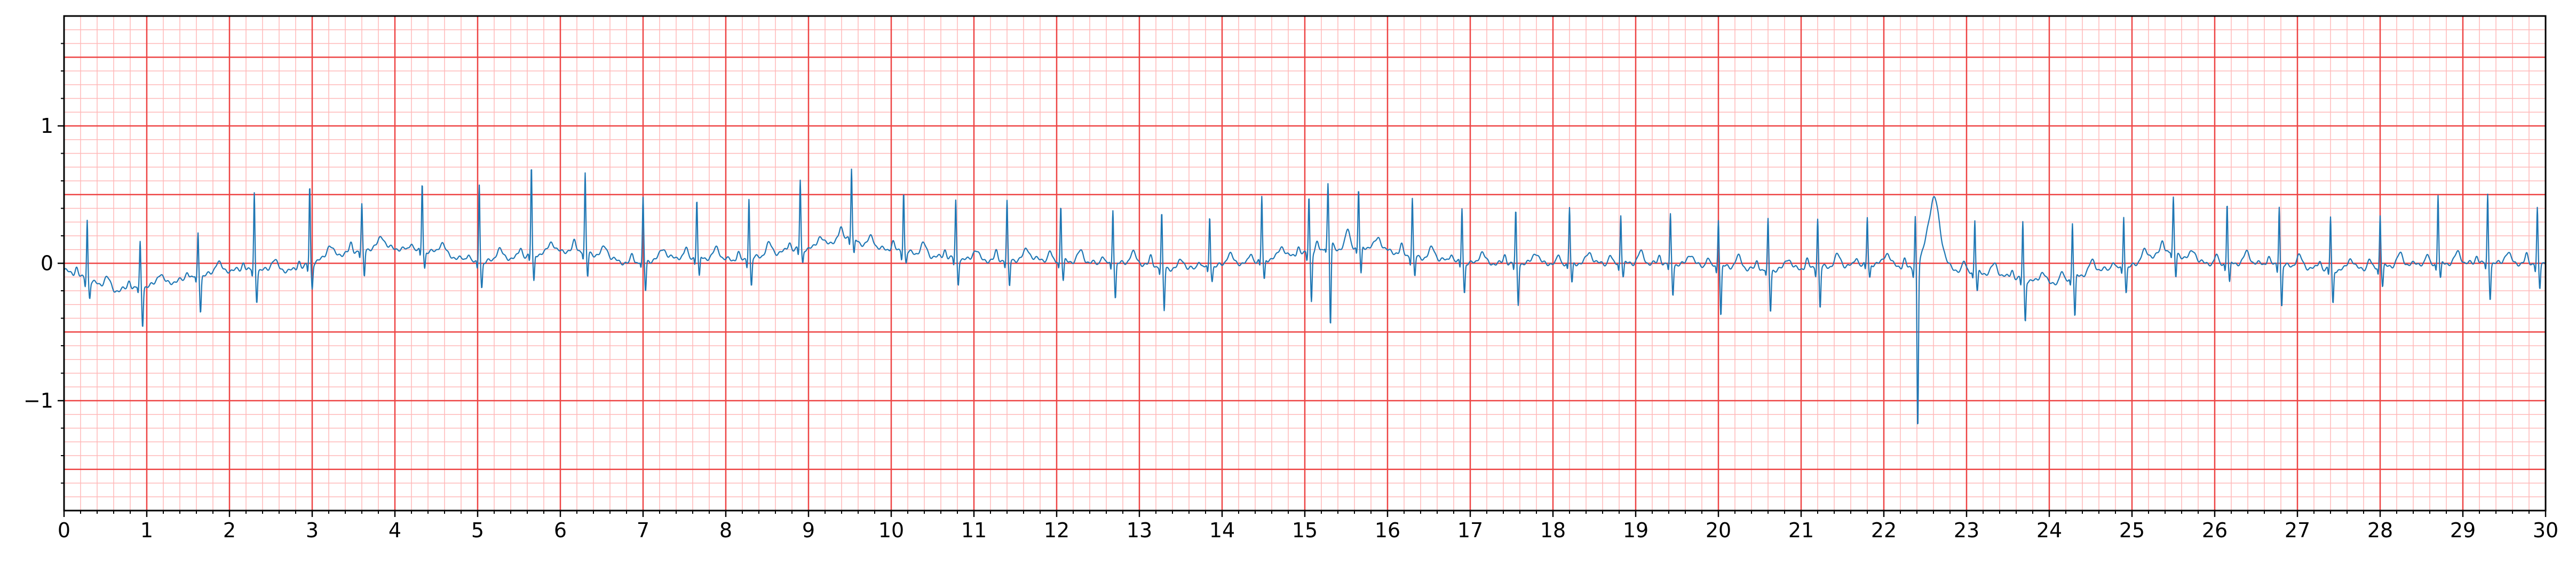 Image resolution: width=2576 pixels, height=565 pixels. I want to click on x-tick-label: 6, so click(561, 531).